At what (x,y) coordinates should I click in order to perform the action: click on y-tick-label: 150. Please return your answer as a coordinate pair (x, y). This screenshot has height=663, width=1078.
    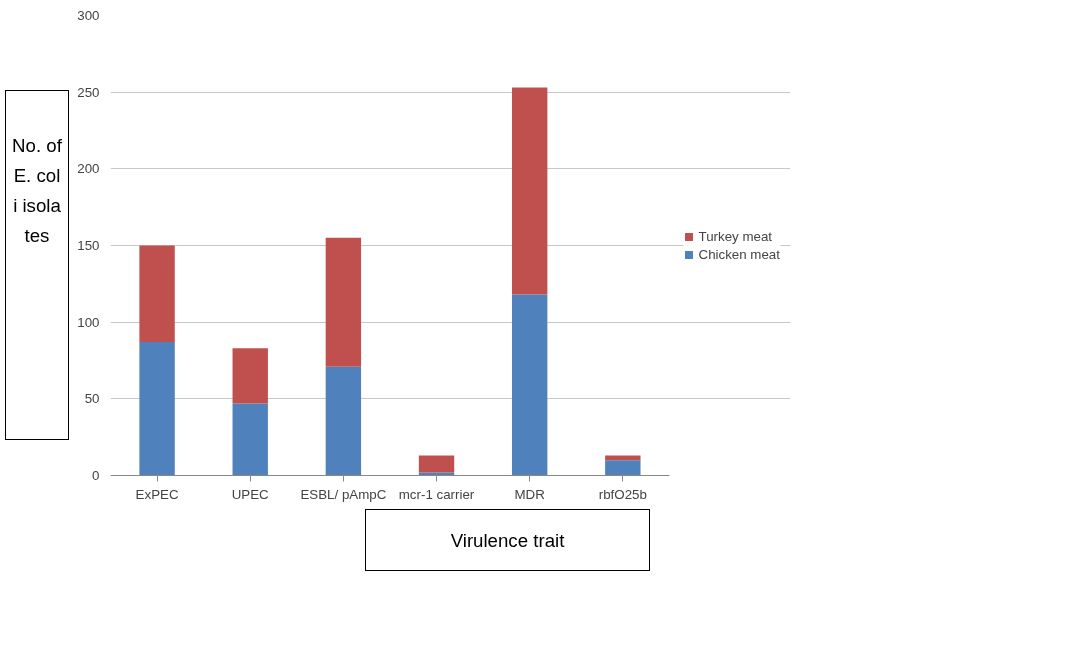
    Looking at the image, I should click on (88, 245).